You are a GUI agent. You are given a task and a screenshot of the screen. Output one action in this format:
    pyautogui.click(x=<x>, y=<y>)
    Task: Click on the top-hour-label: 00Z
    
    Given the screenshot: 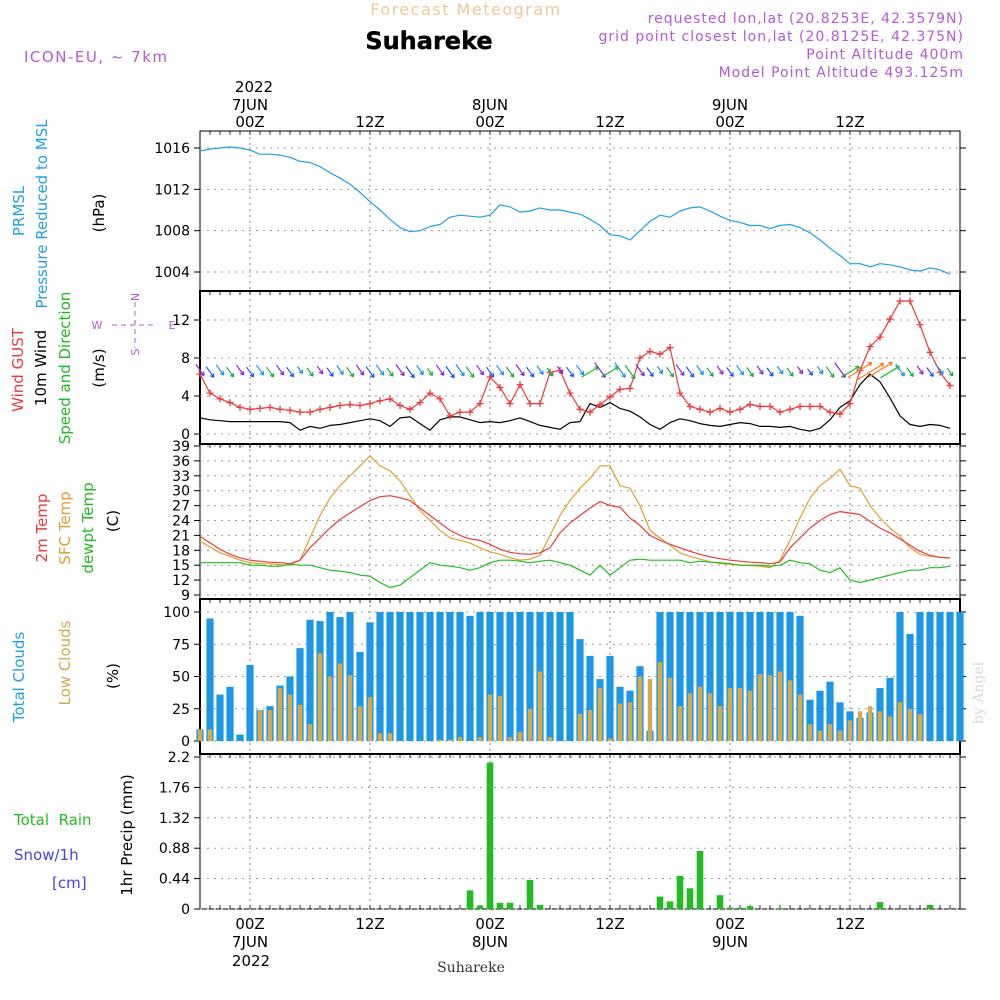 What is the action you would take?
    pyautogui.click(x=729, y=122)
    